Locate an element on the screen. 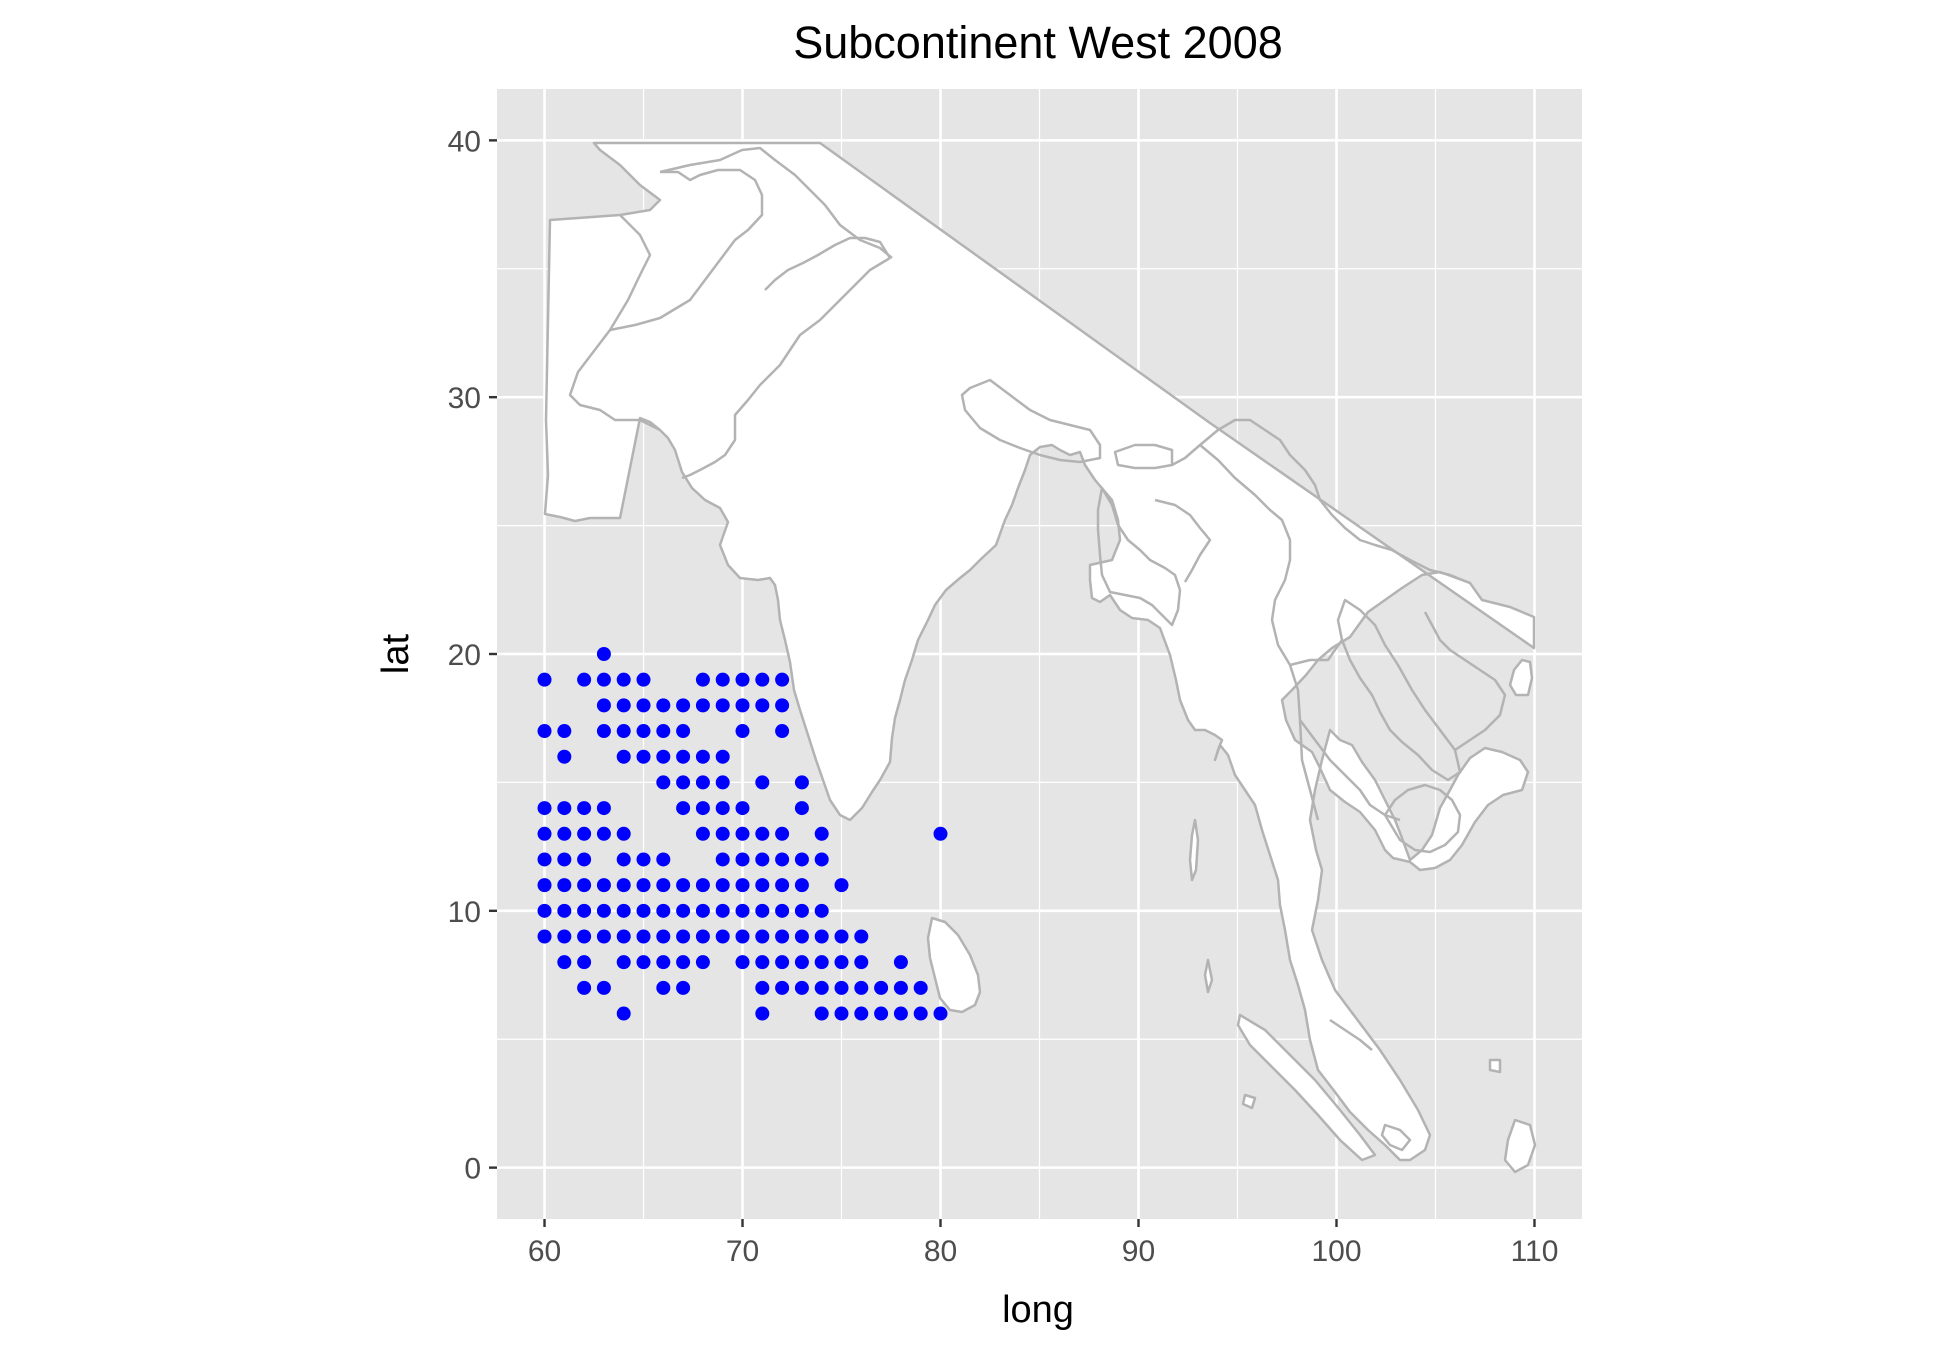 This screenshot has width=1950, height=1349. border-laos is located at coordinates (1399, 690).